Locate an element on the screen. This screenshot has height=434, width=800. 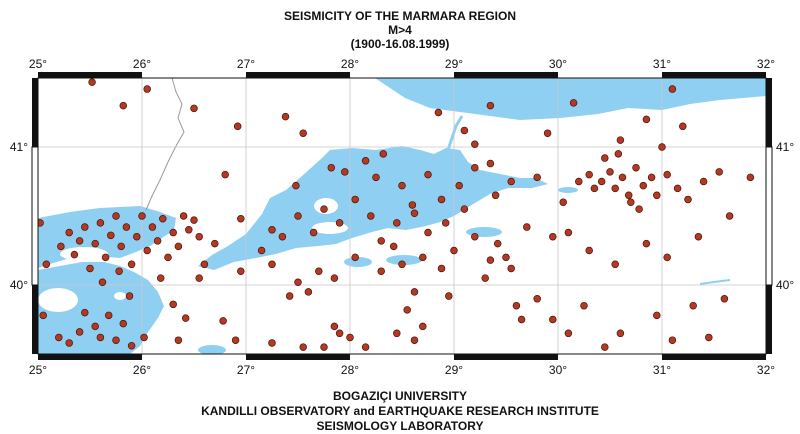
footer-line-3: SEISMOLOGY LABORATORY is located at coordinates (400, 426).